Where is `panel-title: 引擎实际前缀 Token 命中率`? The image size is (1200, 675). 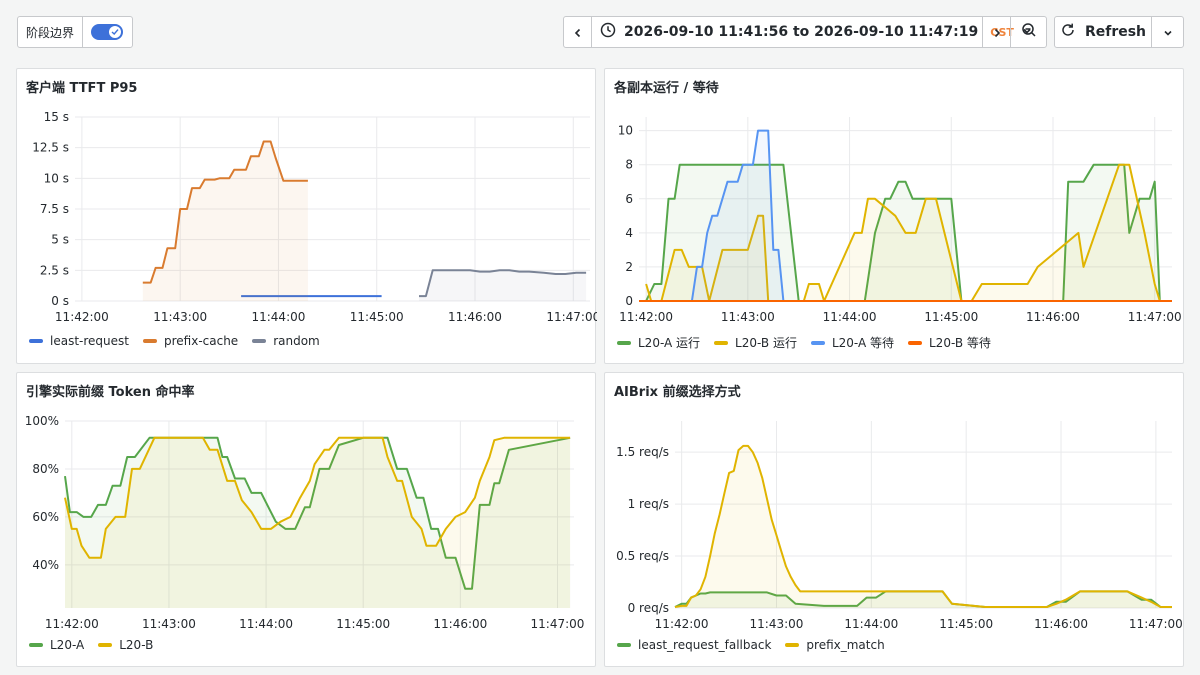 panel-title: 引擎实际前缀 Token 命中率 is located at coordinates (110, 392).